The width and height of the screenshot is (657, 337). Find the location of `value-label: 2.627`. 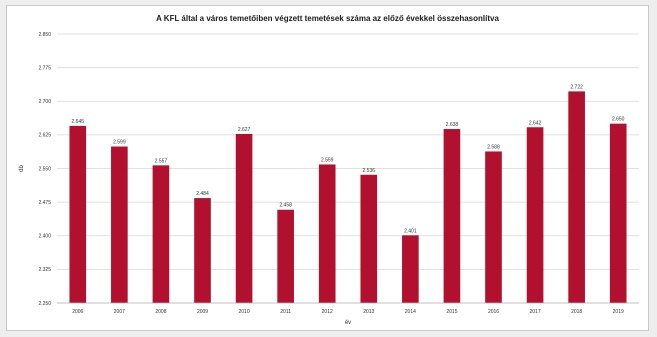

value-label: 2.627 is located at coordinates (244, 130).